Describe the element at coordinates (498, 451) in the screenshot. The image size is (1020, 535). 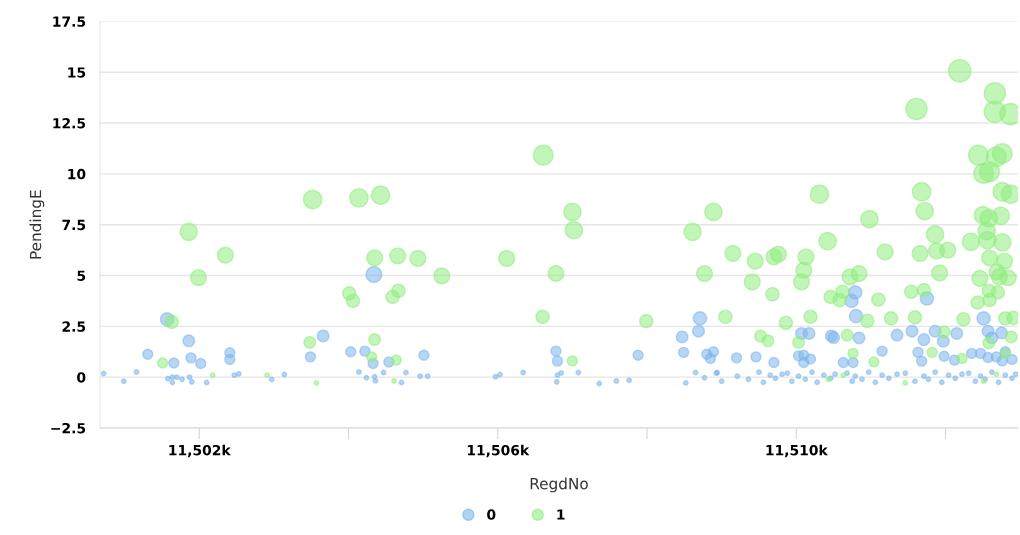
I see `x-tick-label: 11,506k` at that location.